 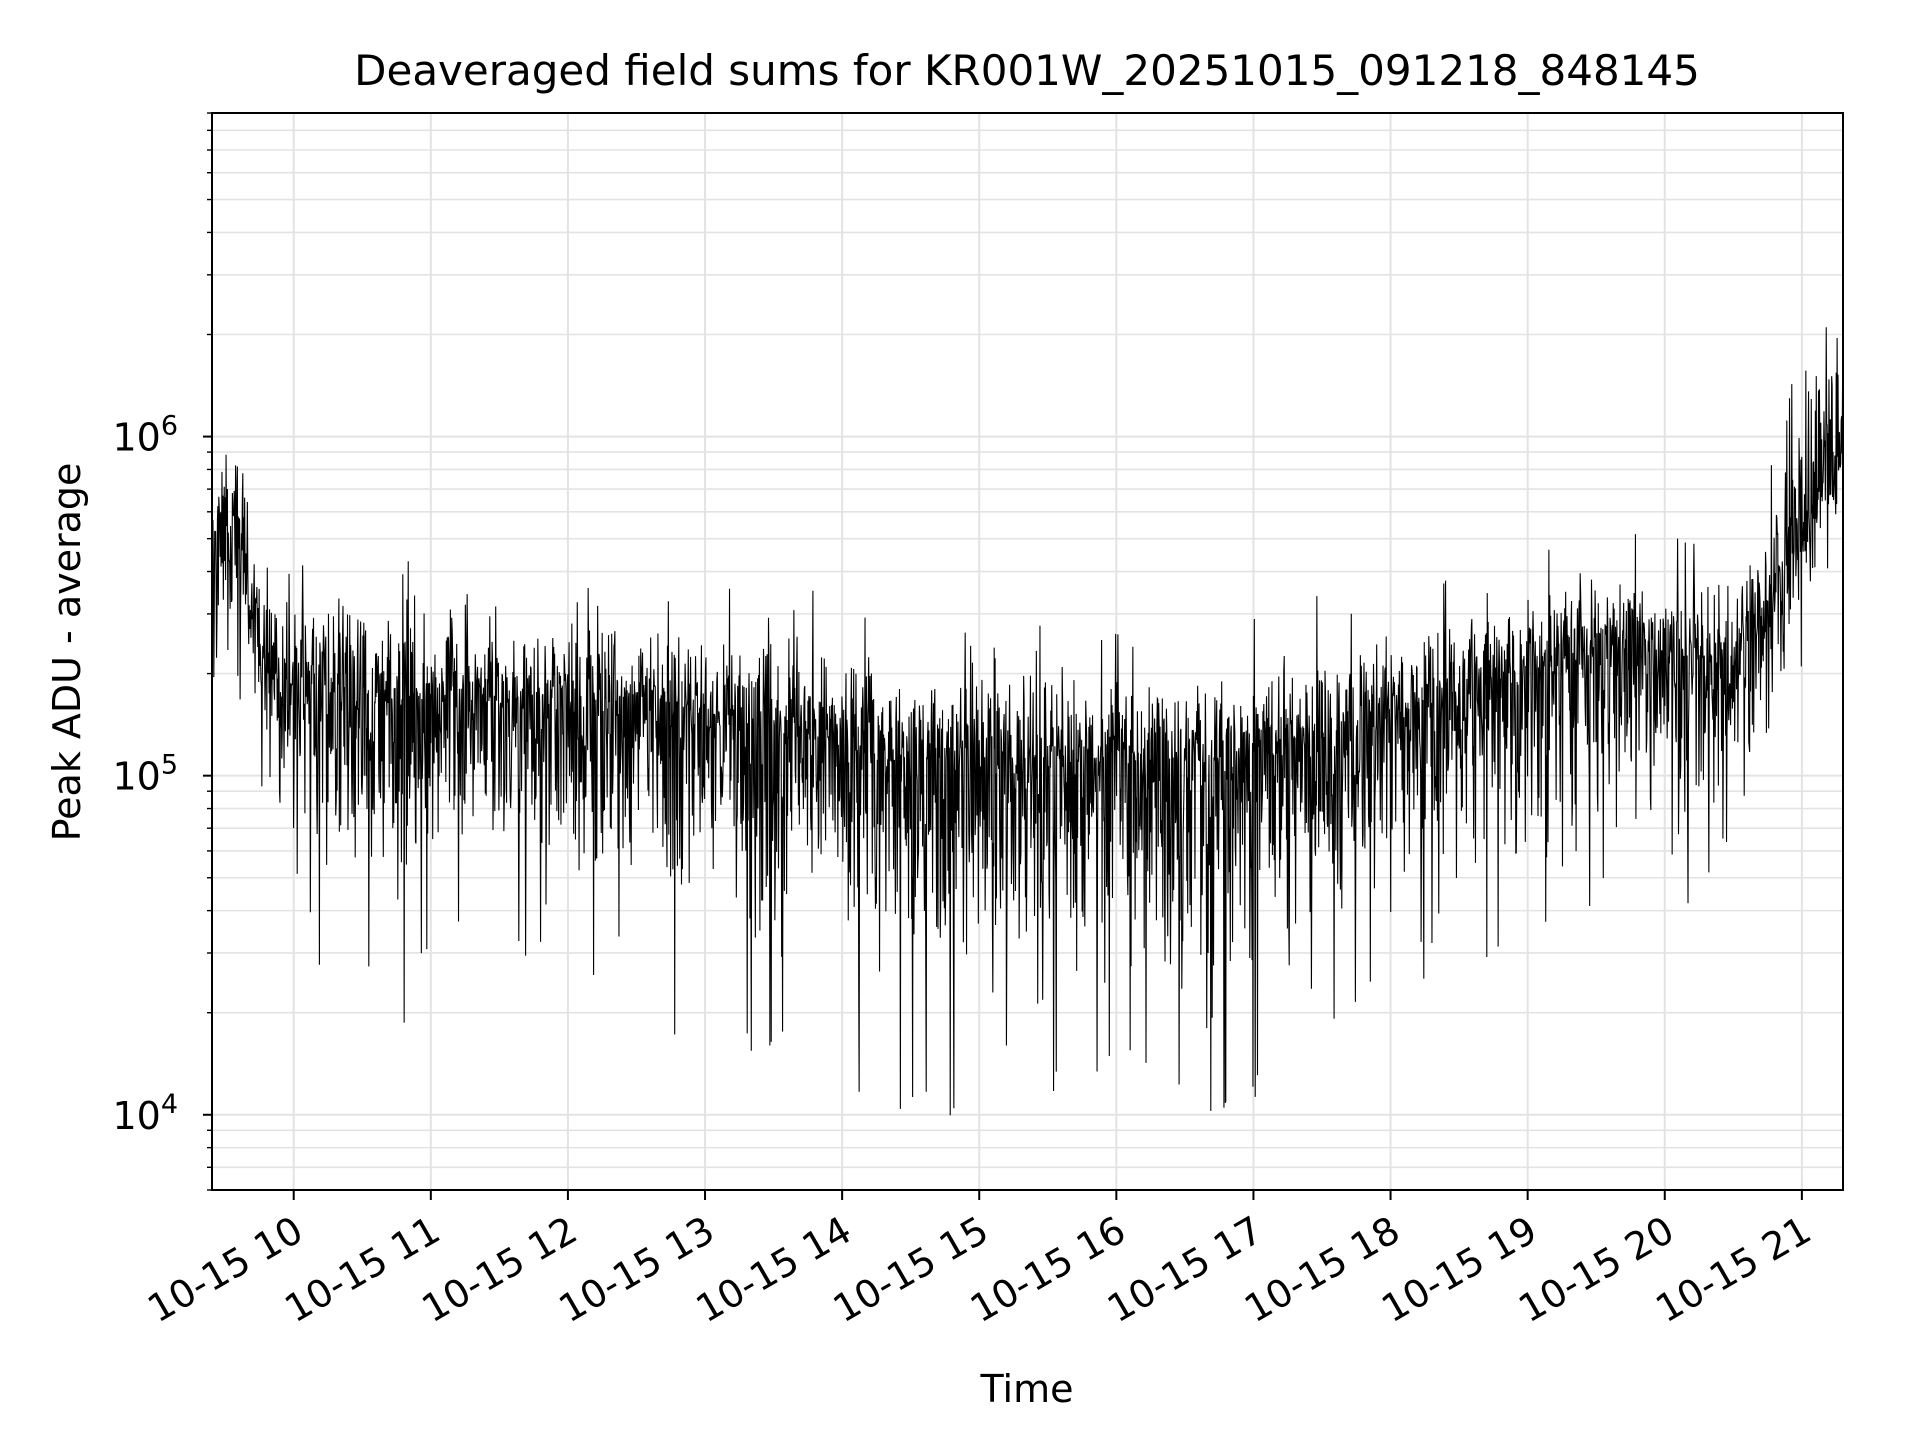 What do you see at coordinates (145, 435) in the screenshot?
I see `y-tick-label: 106` at bounding box center [145, 435].